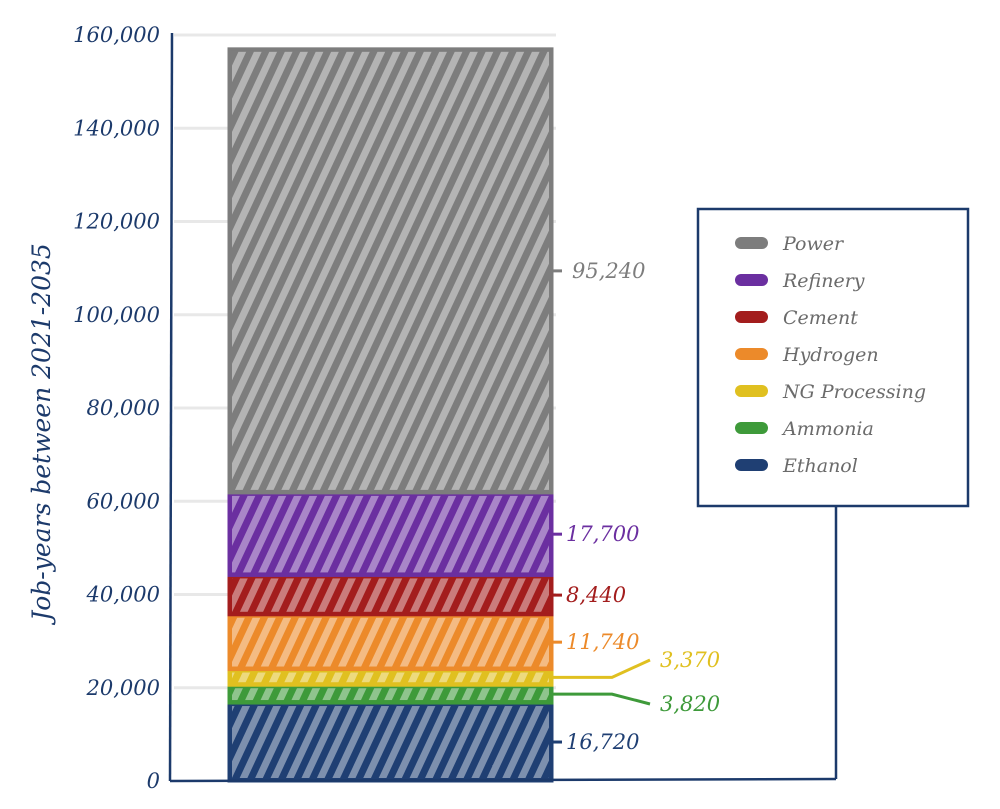 The height and width of the screenshot is (809, 1000). Describe the element at coordinates (820, 318) in the screenshot. I see `legend-label: Cement` at that location.